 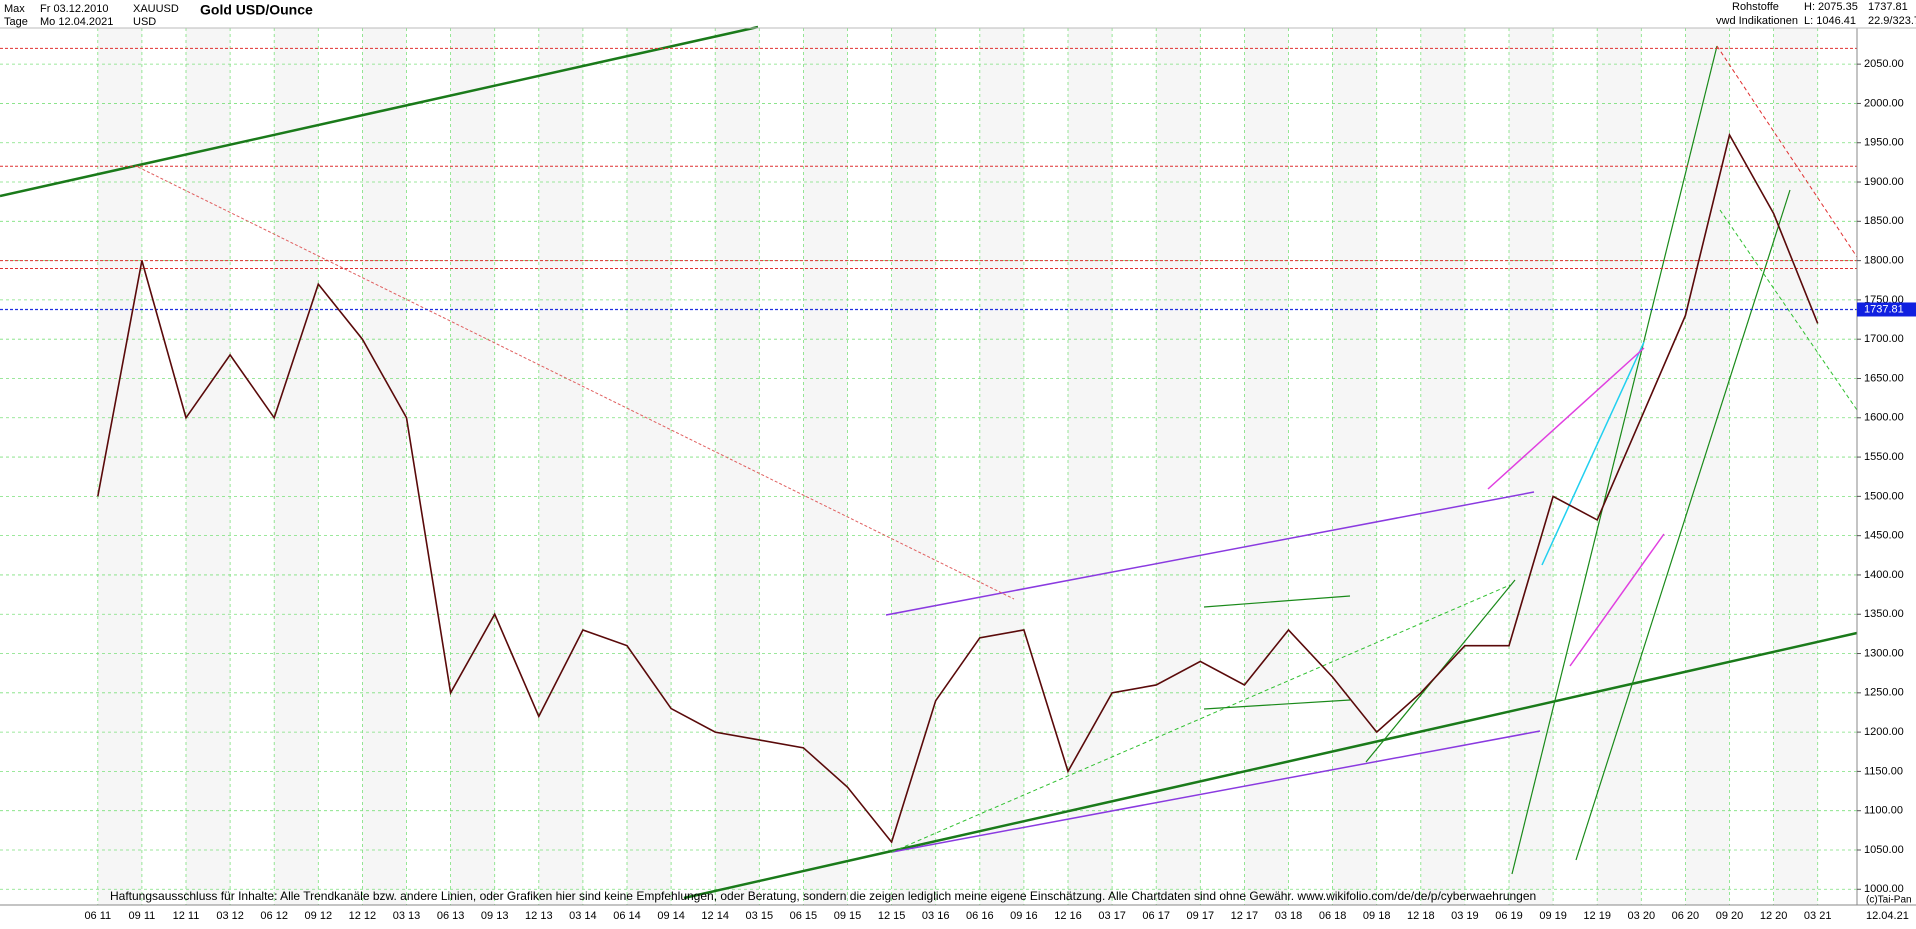 I want to click on y-tick-label: 2000.00, so click(x=1884, y=103).